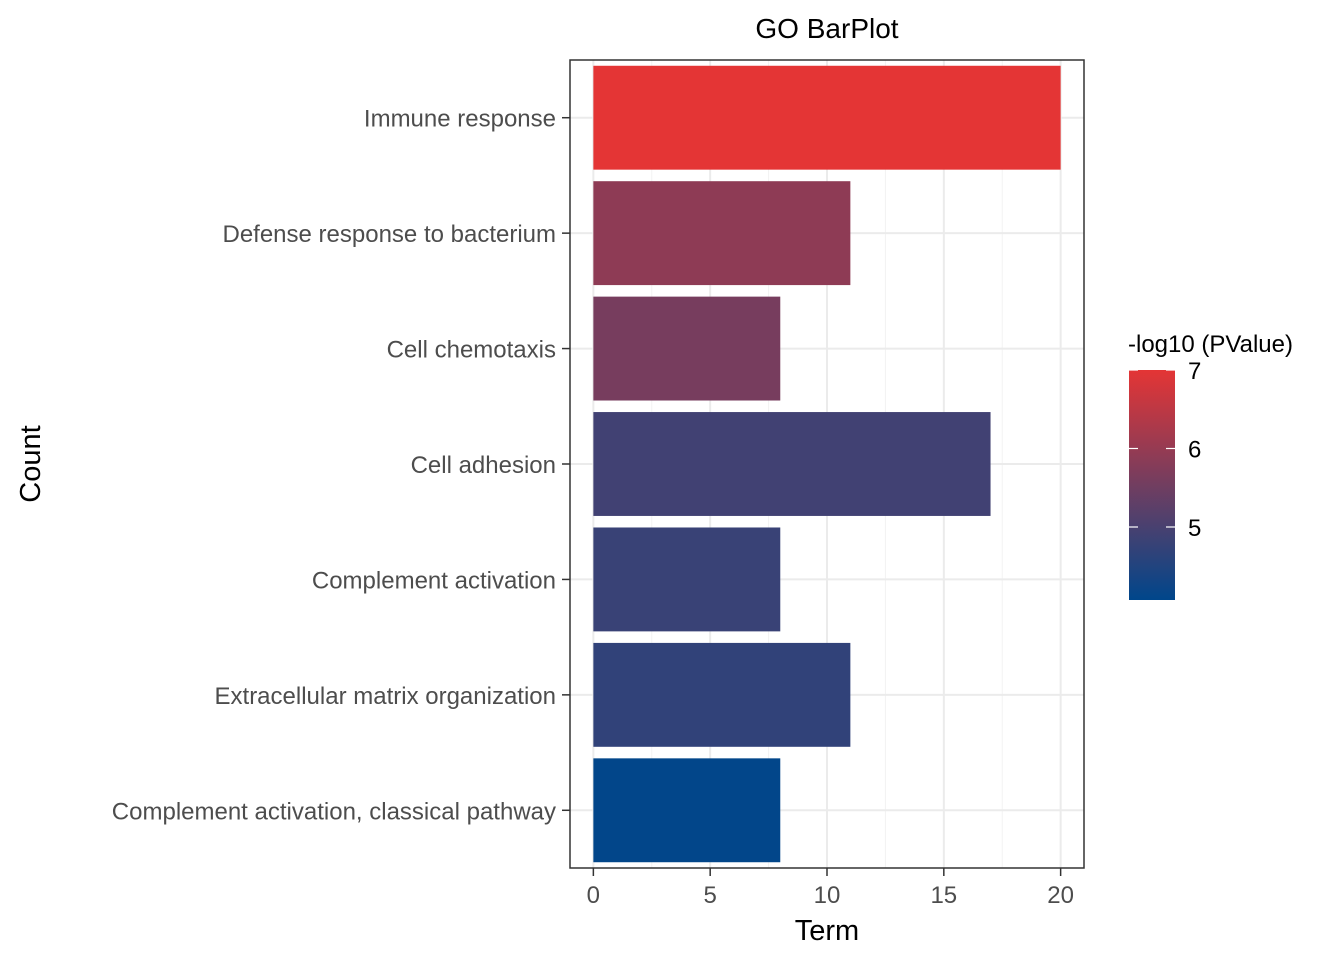 The image size is (1344, 965). I want to click on x-axis: 0 5 10 15 20, so click(830, 888).